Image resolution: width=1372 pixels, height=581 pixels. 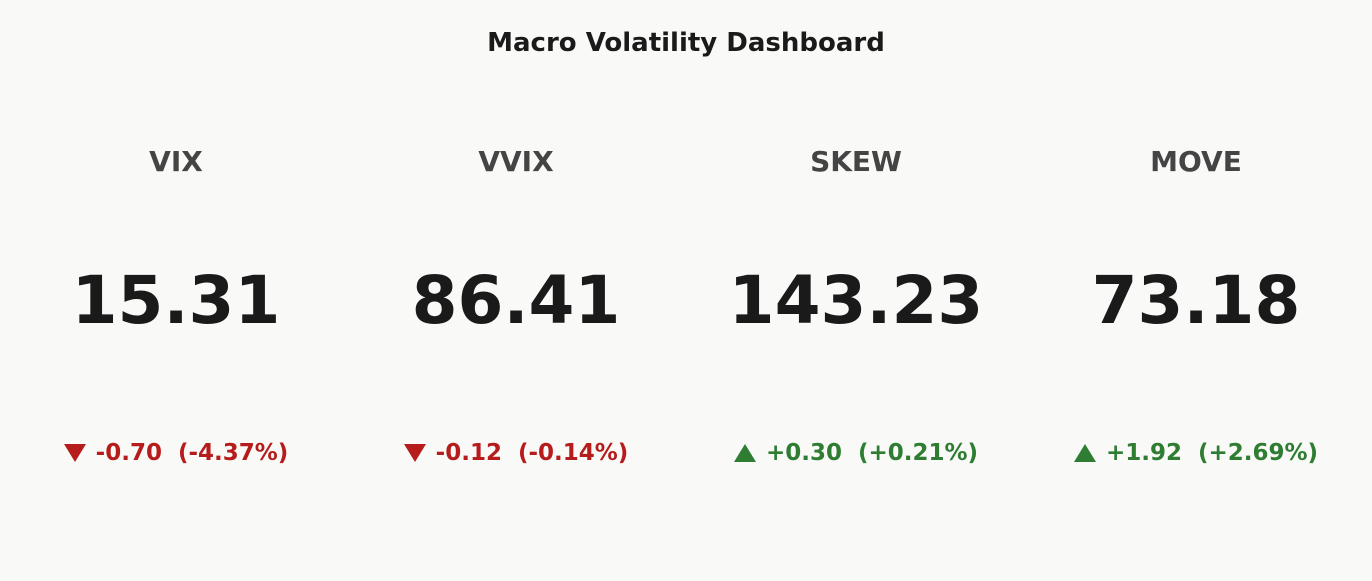 I want to click on title: Macro Volatility Dashboard, so click(x=686, y=43).